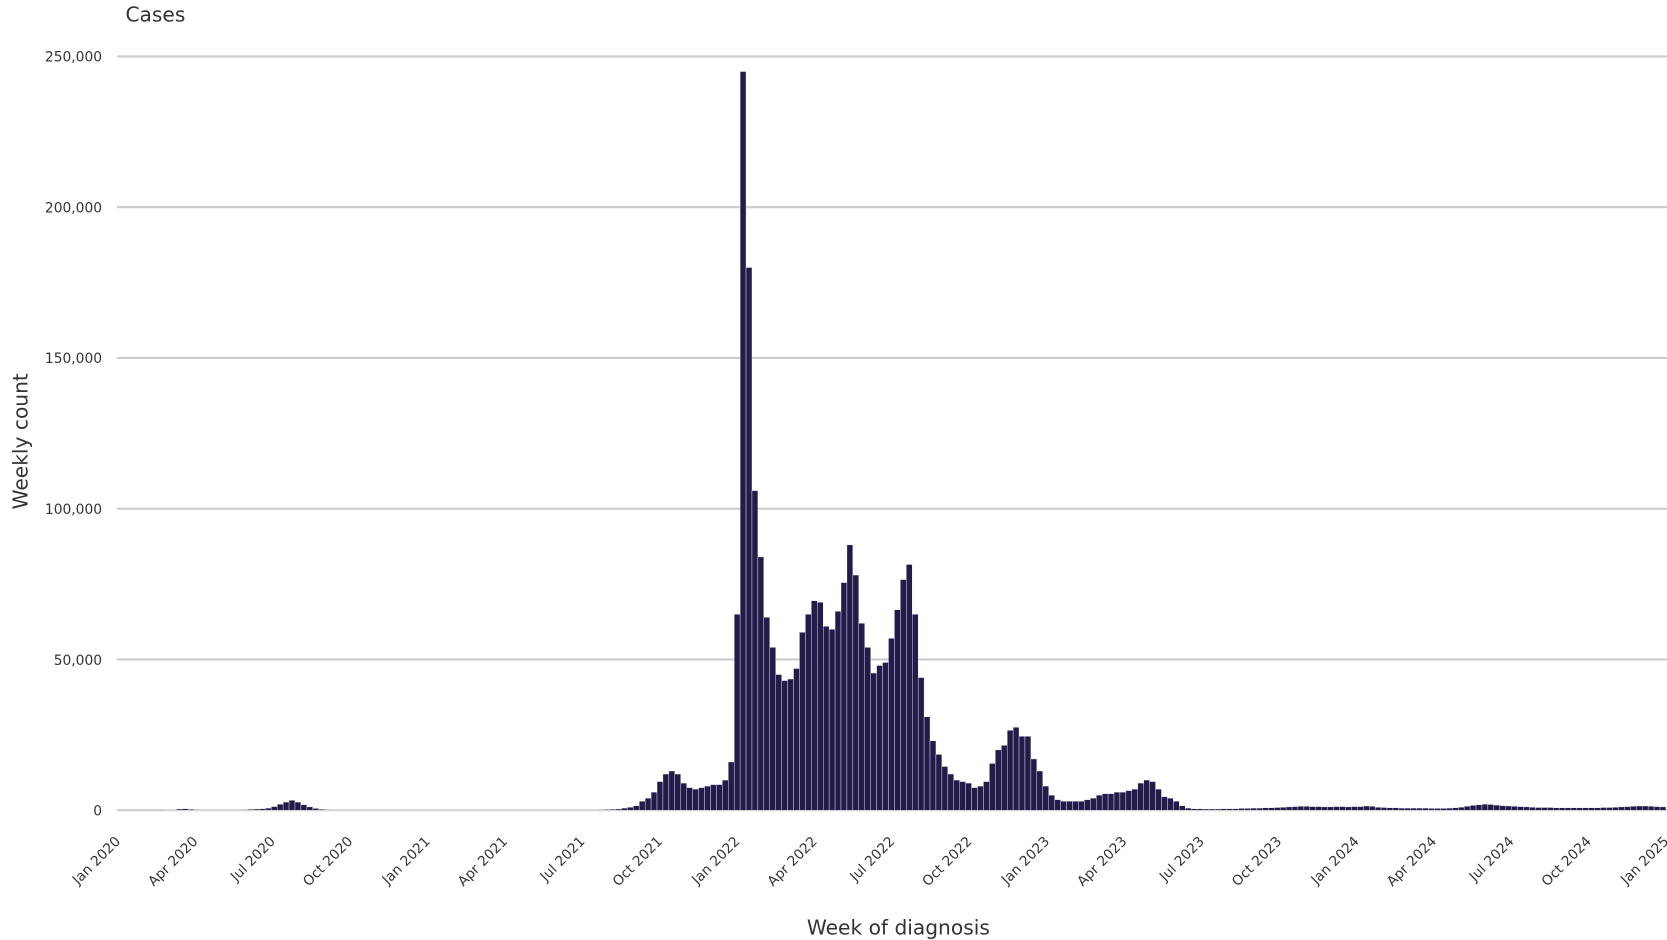  Describe the element at coordinates (406, 861) in the screenshot. I see `x-tick-label: Jan 2021` at that location.